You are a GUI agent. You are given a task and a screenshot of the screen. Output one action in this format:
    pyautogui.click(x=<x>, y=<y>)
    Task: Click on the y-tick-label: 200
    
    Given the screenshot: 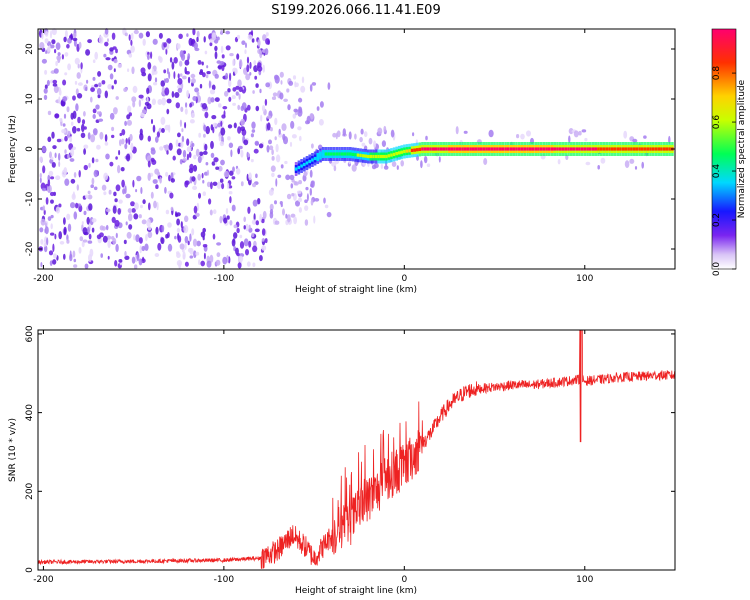 What is the action you would take?
    pyautogui.click(x=30, y=490)
    